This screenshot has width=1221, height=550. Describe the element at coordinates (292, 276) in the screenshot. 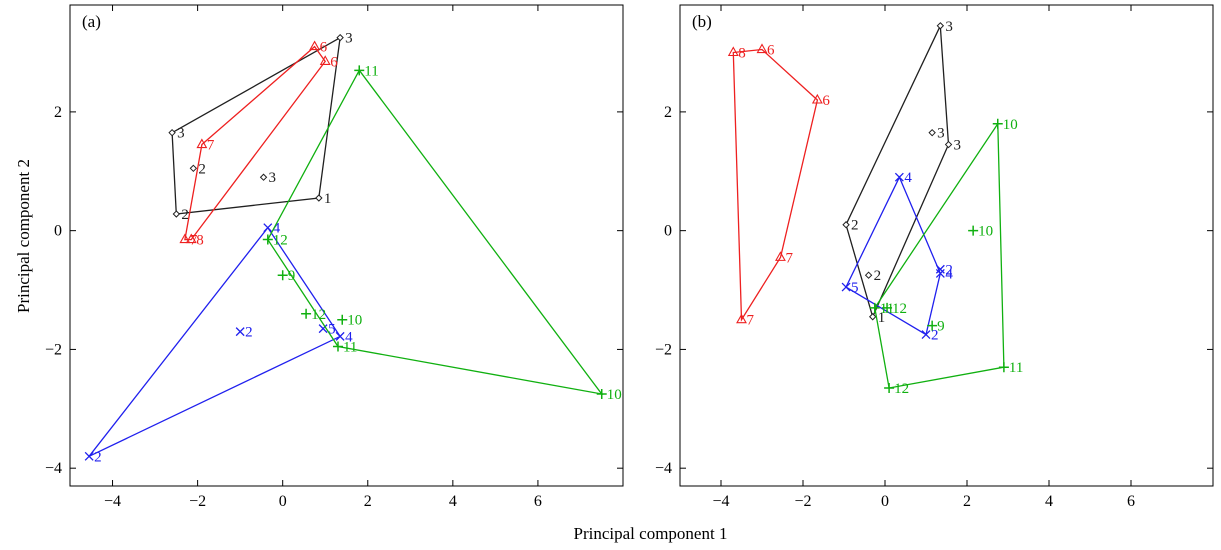

I see `point-label: 9` at that location.